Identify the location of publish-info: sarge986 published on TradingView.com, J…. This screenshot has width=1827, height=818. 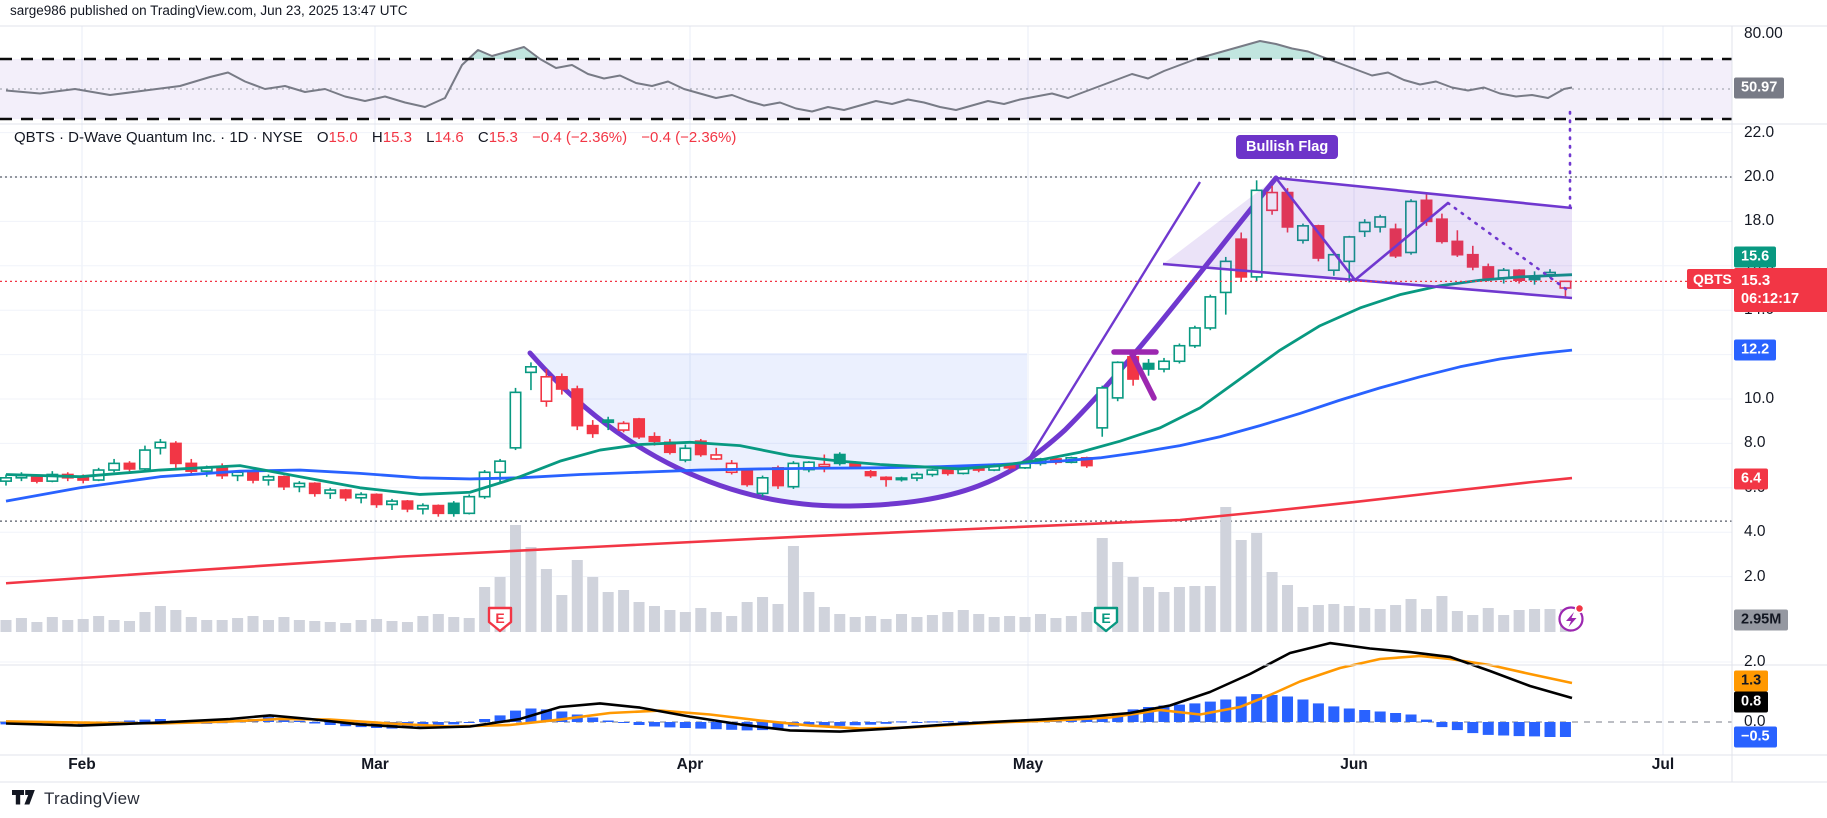
(209, 10).